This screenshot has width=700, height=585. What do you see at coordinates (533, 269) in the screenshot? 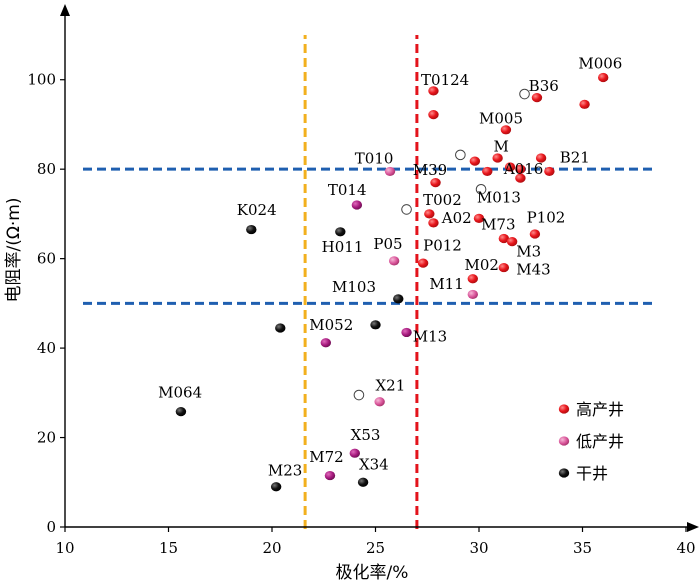
I see `well-label: M43` at bounding box center [533, 269].